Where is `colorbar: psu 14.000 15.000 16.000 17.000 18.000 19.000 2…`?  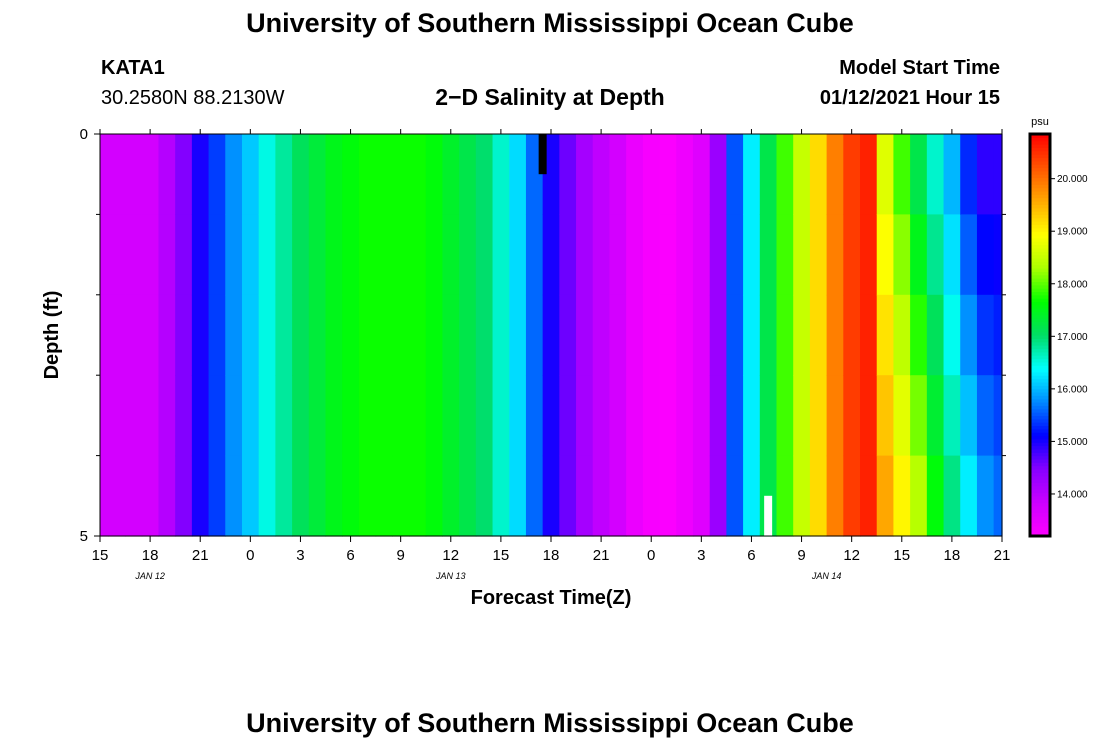 colorbar: psu 14.000 15.000 16.000 17.000 18.000 19.000 2… is located at coordinates (1058, 327).